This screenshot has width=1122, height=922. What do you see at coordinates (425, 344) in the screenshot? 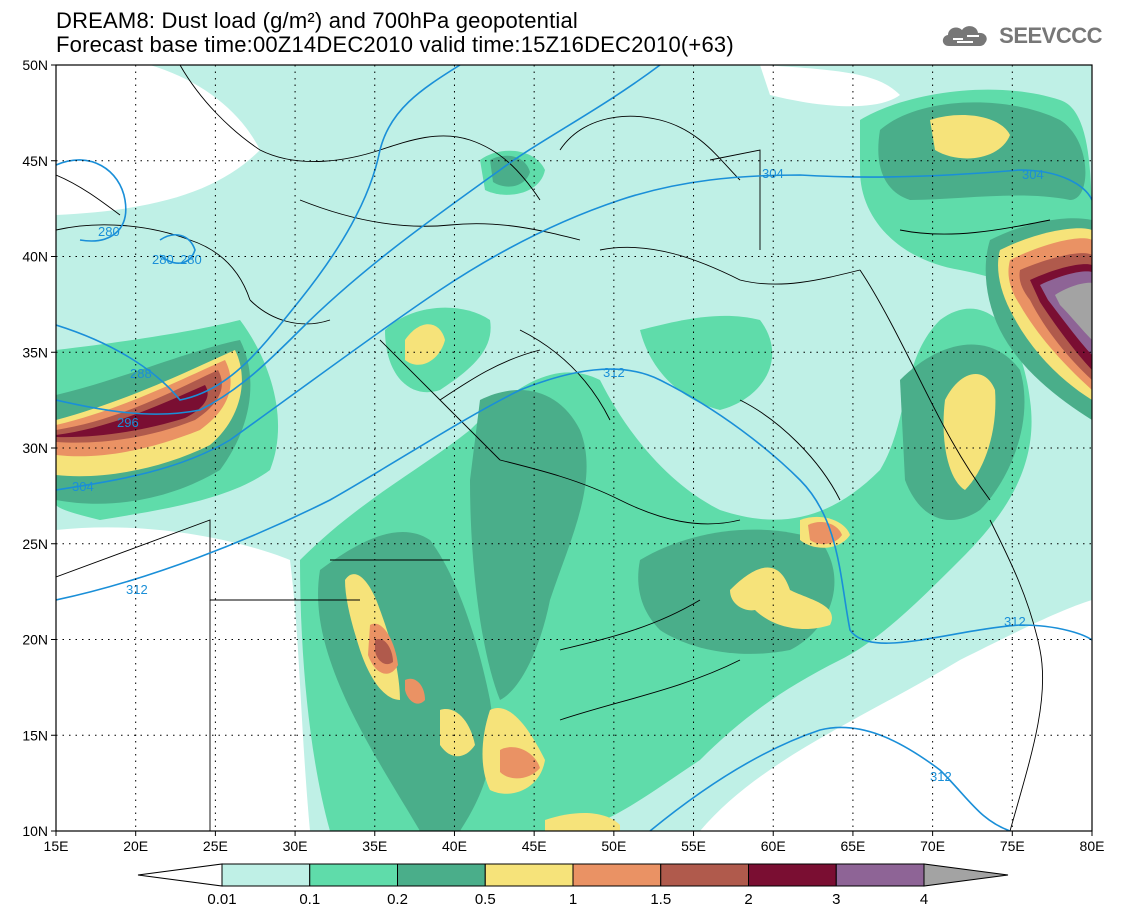
I see `dust-level-05-syria` at bounding box center [425, 344].